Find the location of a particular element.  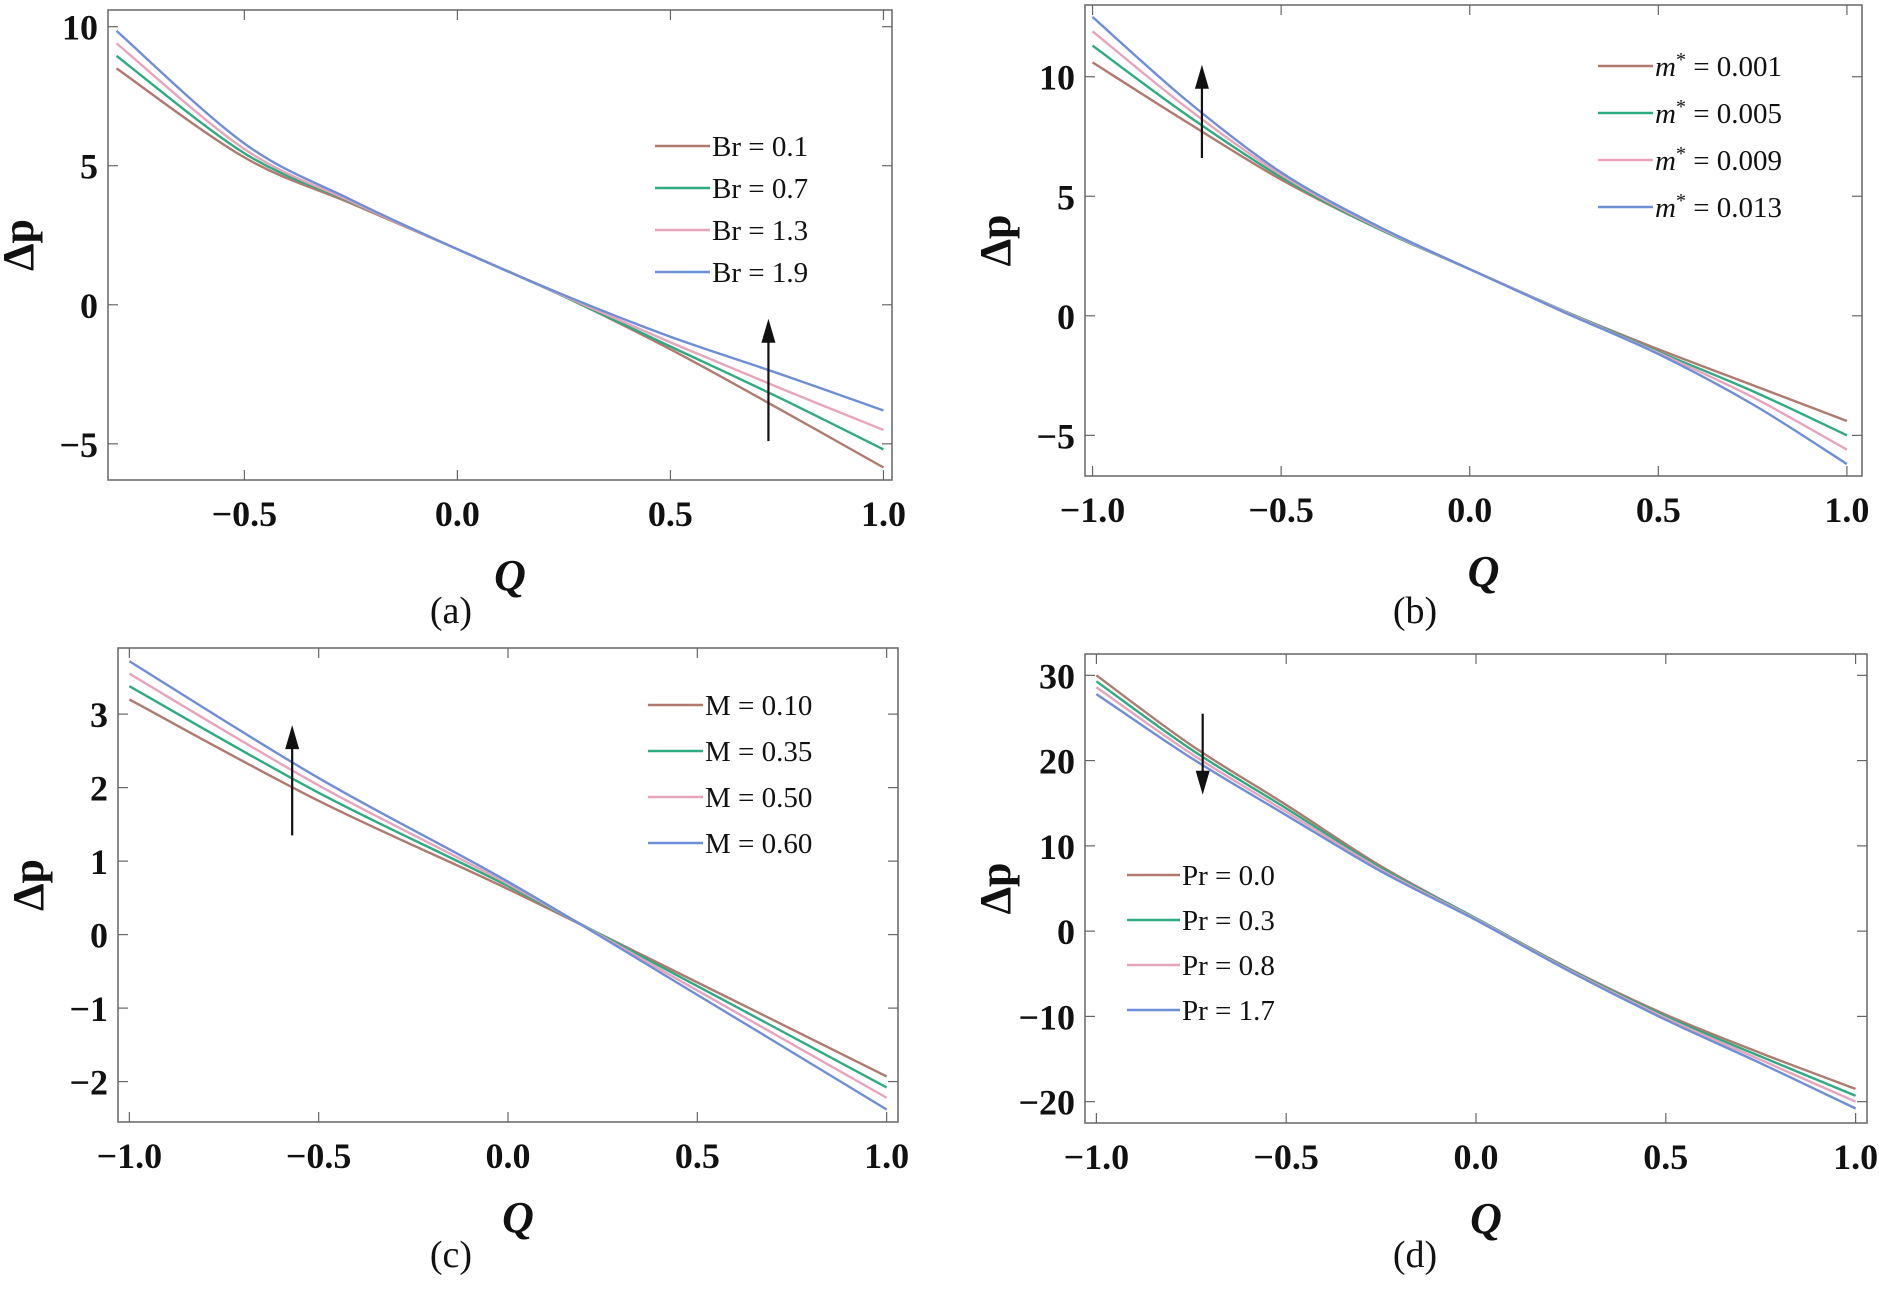

legend-entry: M = 0.10 is located at coordinates (730, 706).